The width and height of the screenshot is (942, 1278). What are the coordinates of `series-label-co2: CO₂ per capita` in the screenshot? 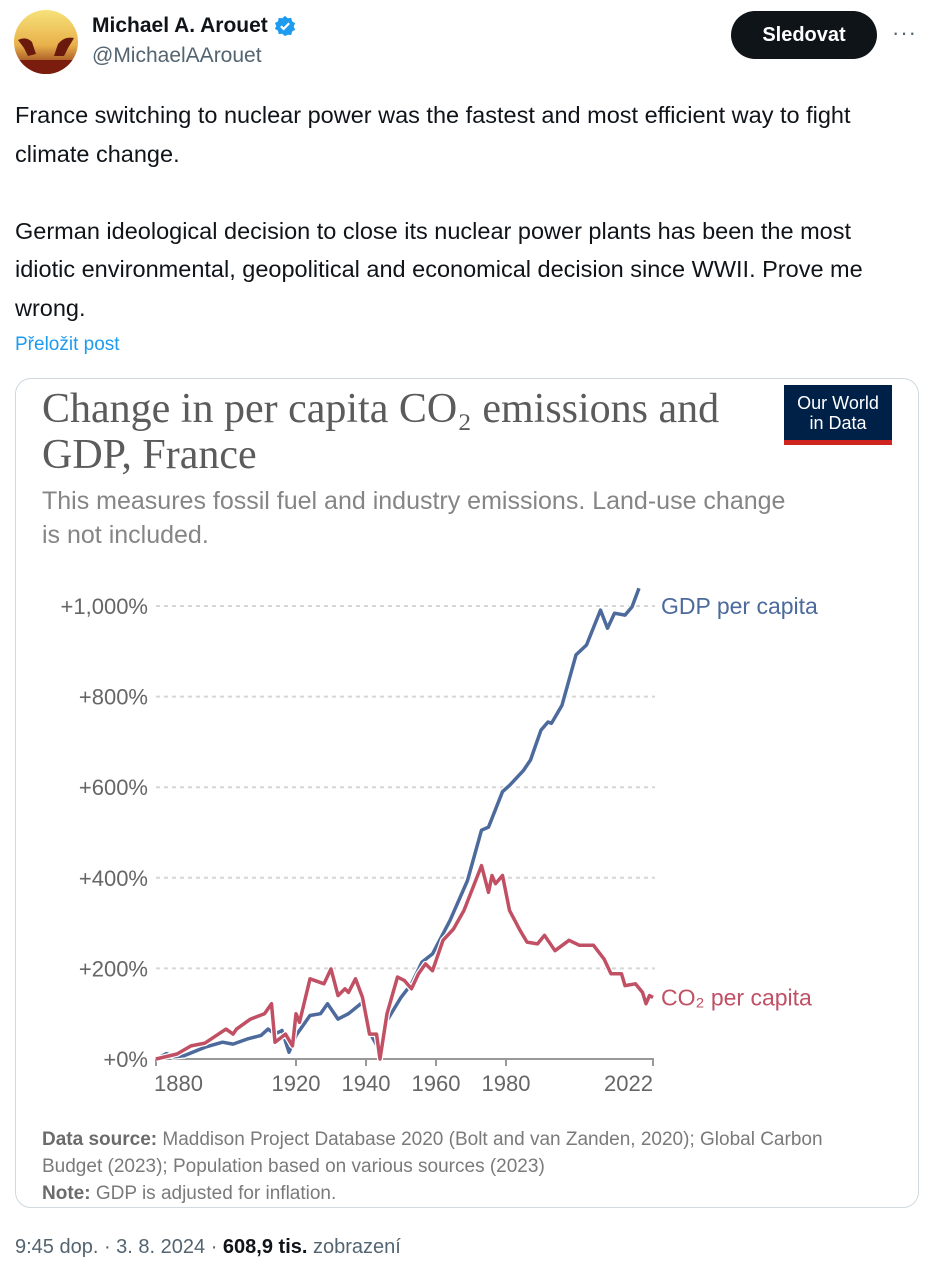 It's located at (736, 997).